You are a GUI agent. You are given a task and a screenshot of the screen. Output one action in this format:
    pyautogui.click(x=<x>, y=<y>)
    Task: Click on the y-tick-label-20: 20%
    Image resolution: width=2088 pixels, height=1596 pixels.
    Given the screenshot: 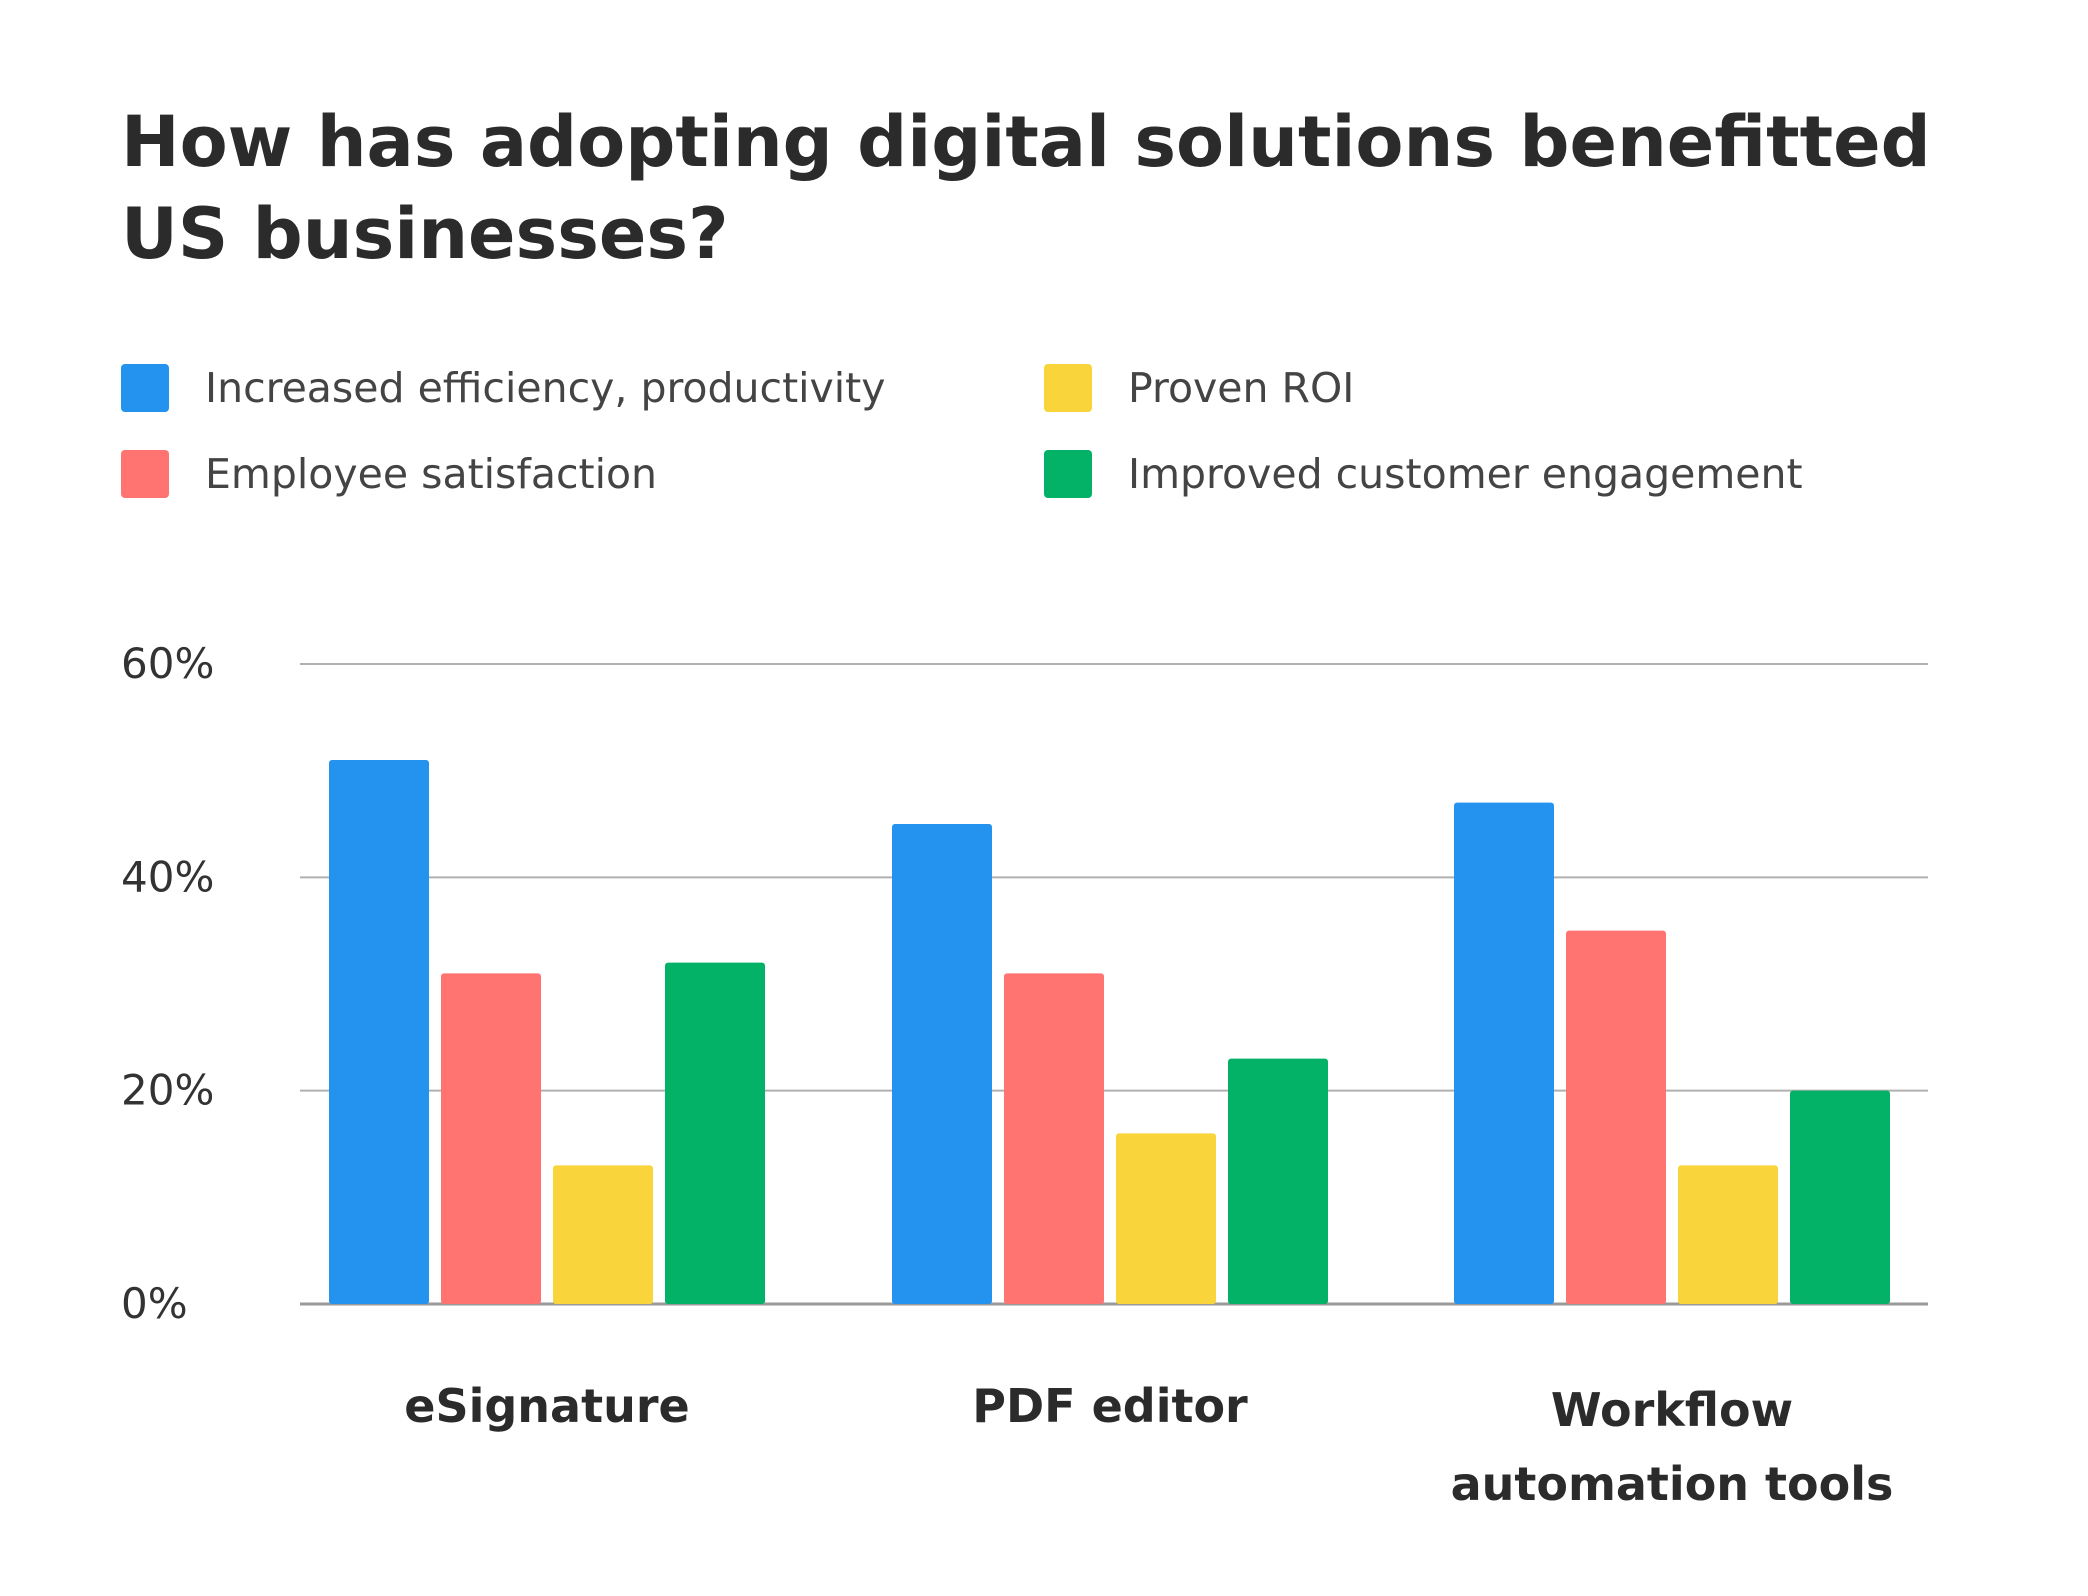 What is the action you would take?
    pyautogui.click(x=167, y=1090)
    